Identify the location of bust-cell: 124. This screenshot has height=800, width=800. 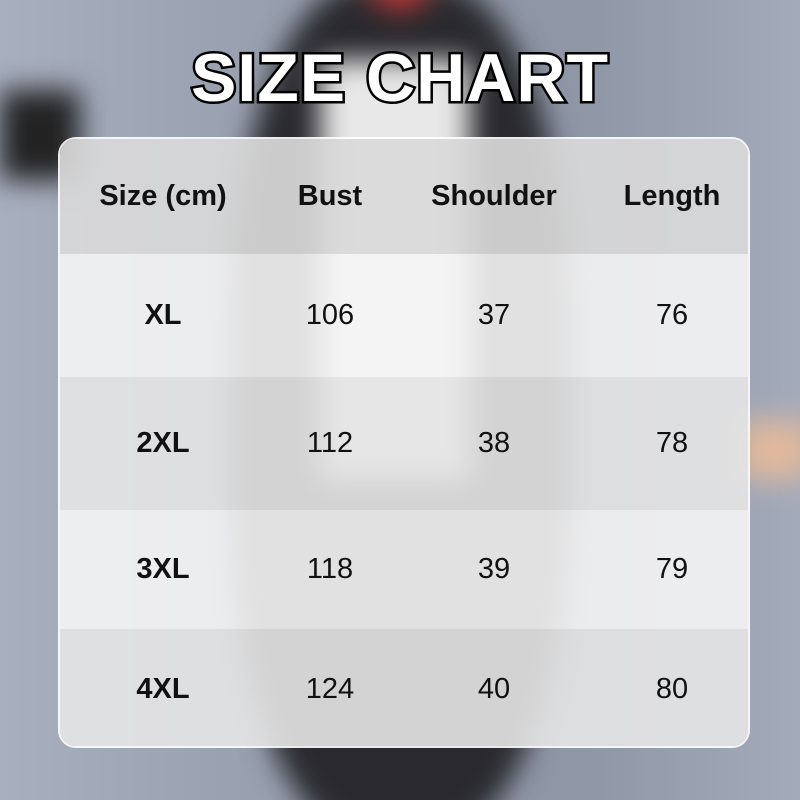
(330, 689).